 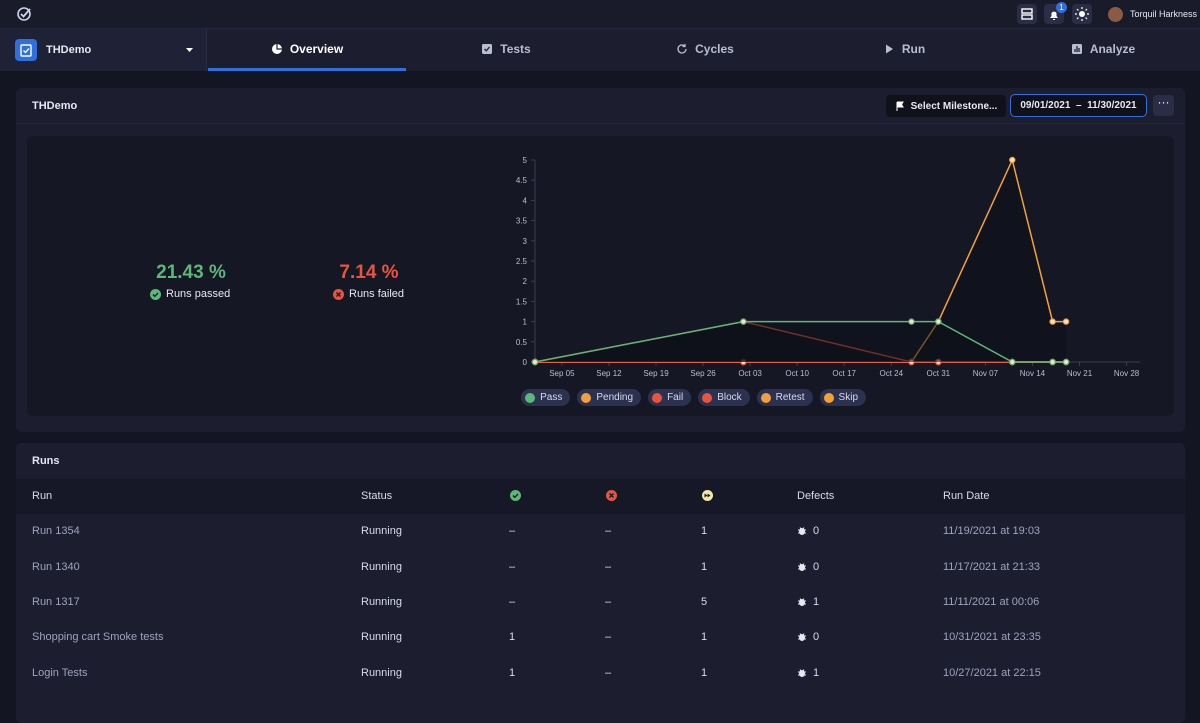 What do you see at coordinates (56, 601) in the screenshot?
I see `table-cell: Run 1317` at bounding box center [56, 601].